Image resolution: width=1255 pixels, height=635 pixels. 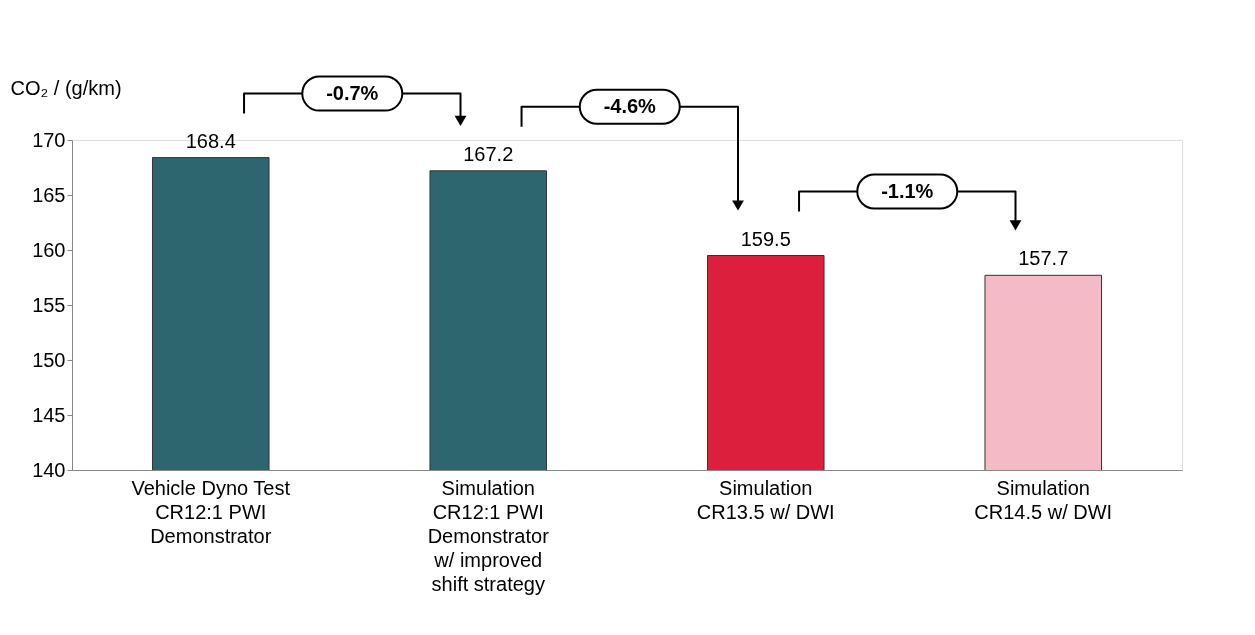 What do you see at coordinates (765, 499) in the screenshot?
I see `x-tick-label: Simulation CR13.5 w/ DWI` at bounding box center [765, 499].